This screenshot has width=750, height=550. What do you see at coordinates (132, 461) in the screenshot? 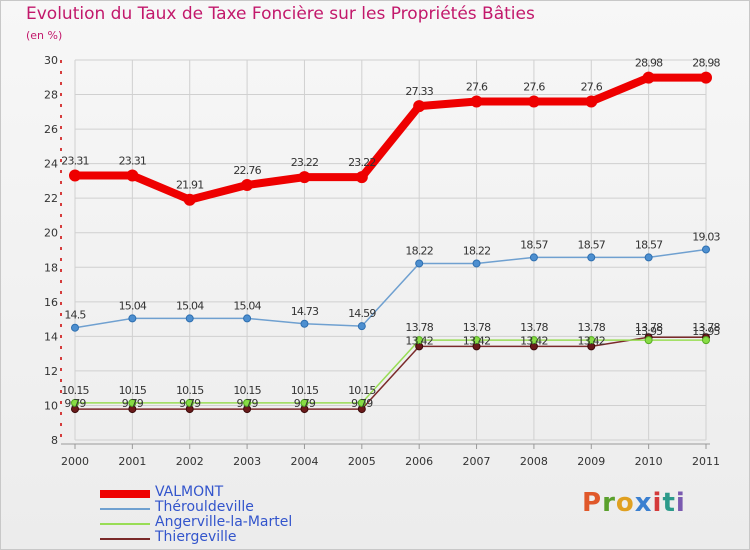
I see `x-tick-label: 2001` at bounding box center [132, 461].